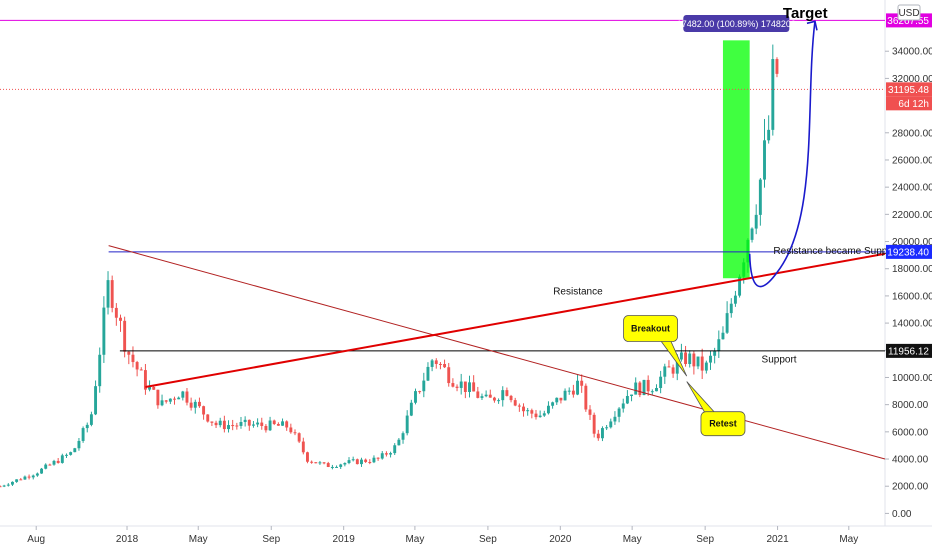  What do you see at coordinates (908, 21) in the screenshot?
I see `target-price-label: 36267.55` at bounding box center [908, 21].